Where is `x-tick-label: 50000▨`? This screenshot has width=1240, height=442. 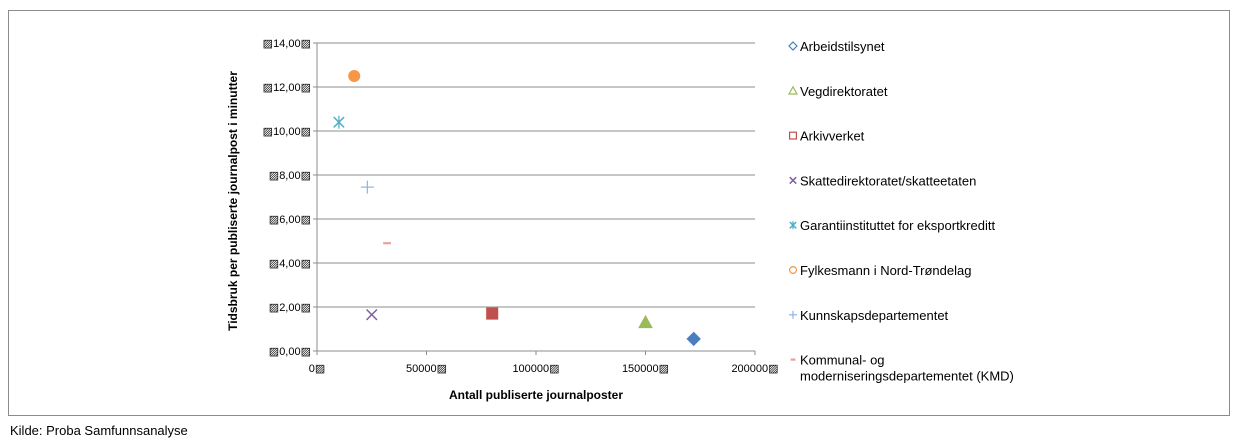 x-tick-label: 50000▨ is located at coordinates (426, 369).